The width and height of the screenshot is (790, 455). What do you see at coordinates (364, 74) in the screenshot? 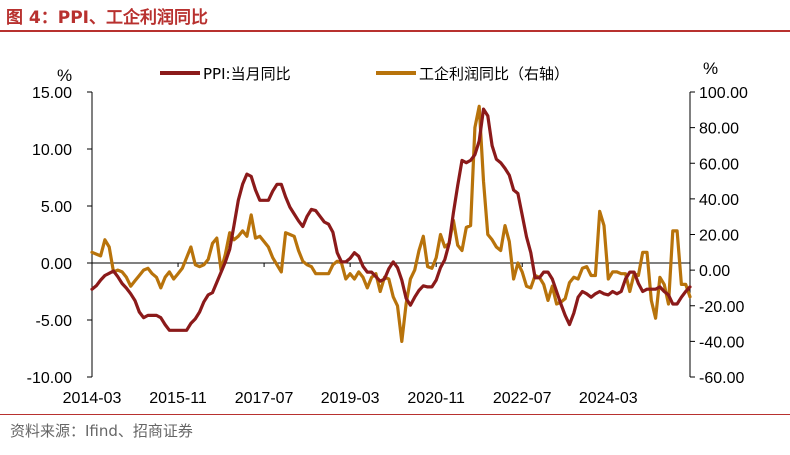
I see `legend: PPI:当月同比 工企利润同比（右轴）` at bounding box center [364, 74].